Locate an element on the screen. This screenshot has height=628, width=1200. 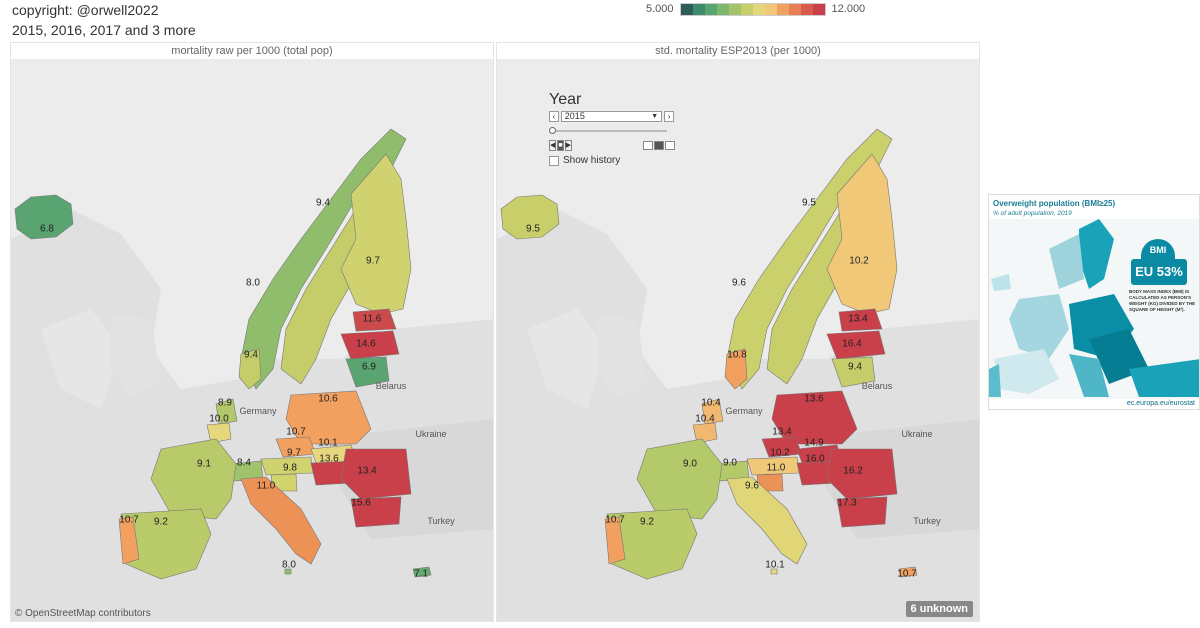
value-label-slovenia: 9.8 is located at coordinates (290, 468).